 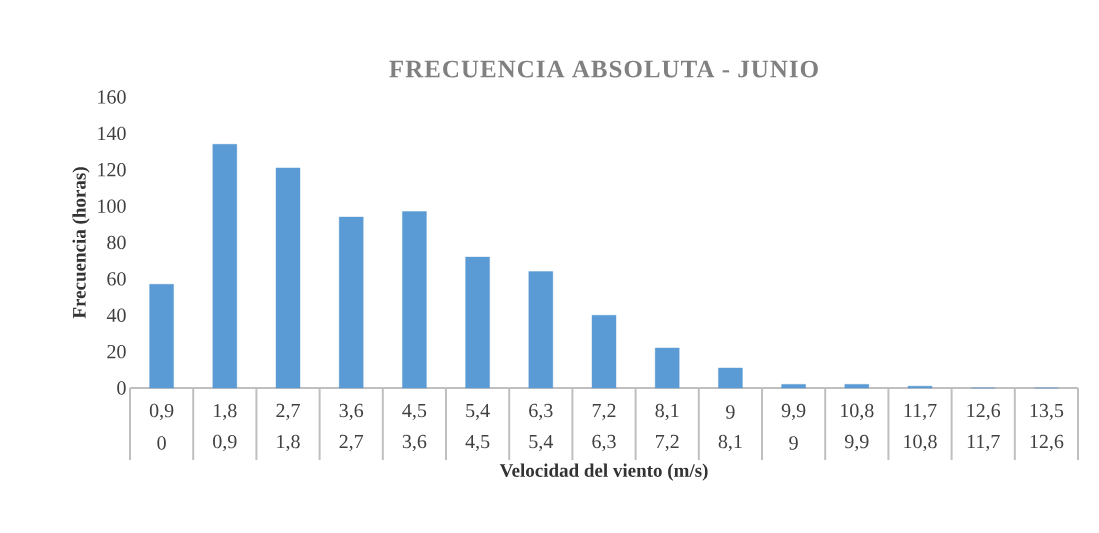 I want to click on text: 8,1, so click(x=730, y=443).